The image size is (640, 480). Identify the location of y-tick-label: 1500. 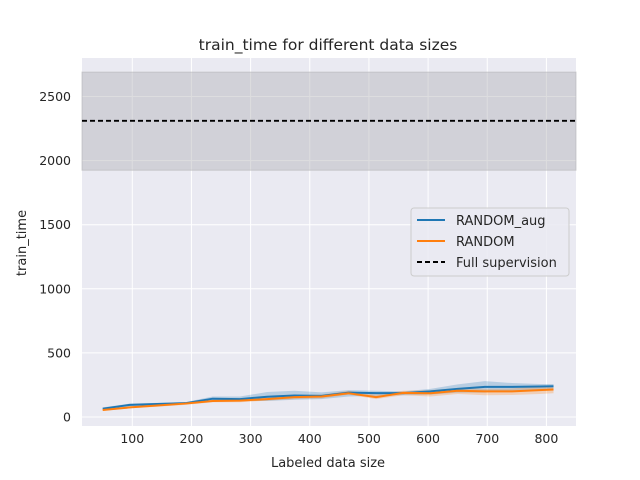
(55, 224).